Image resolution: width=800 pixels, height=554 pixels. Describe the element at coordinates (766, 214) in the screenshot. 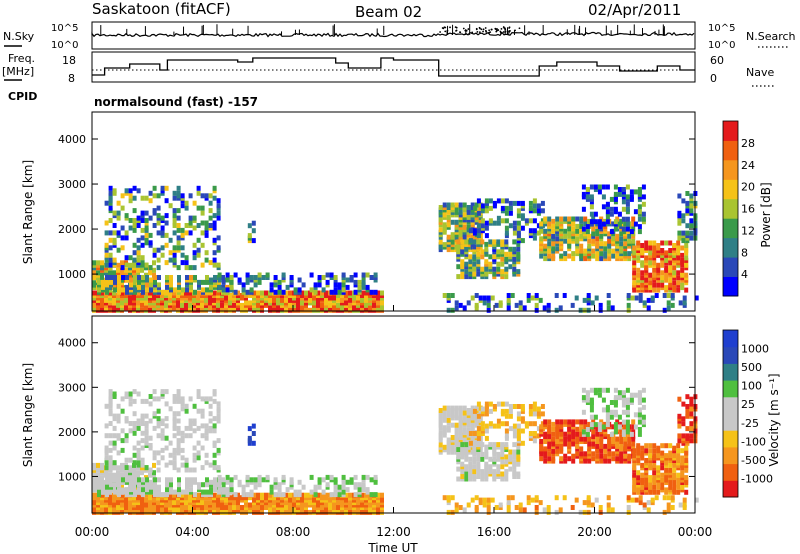

I see `power-colorbar-label: Power [dB]` at that location.